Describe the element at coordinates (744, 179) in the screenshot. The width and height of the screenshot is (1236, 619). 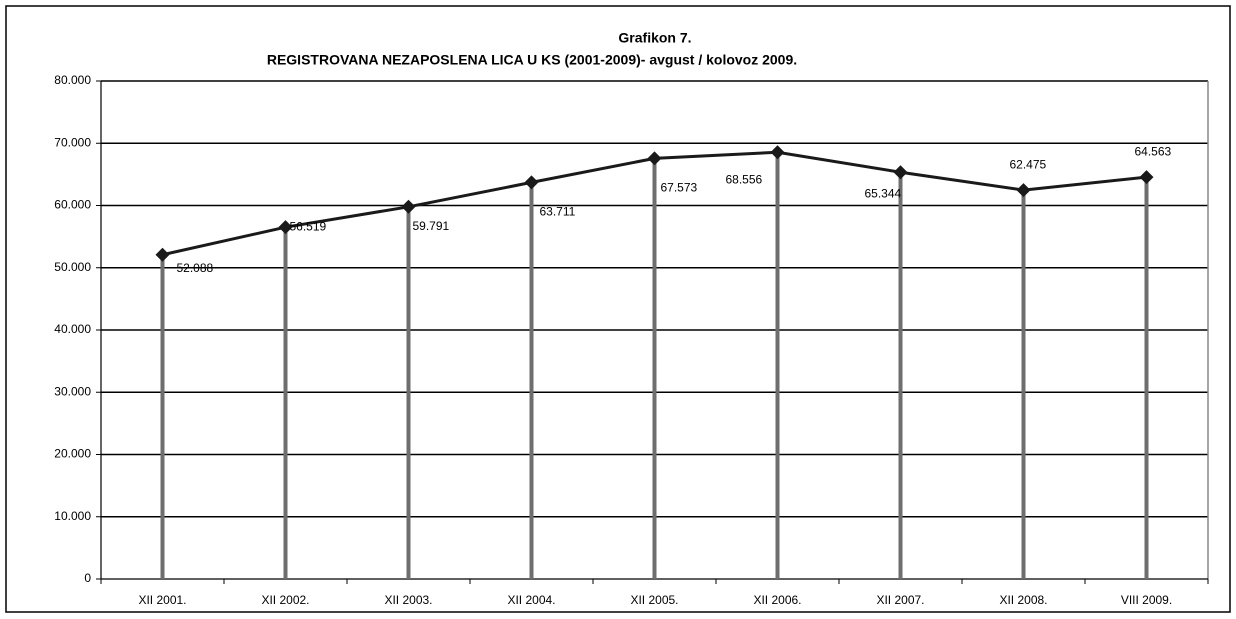
I see `data-label: 68.556` at that location.